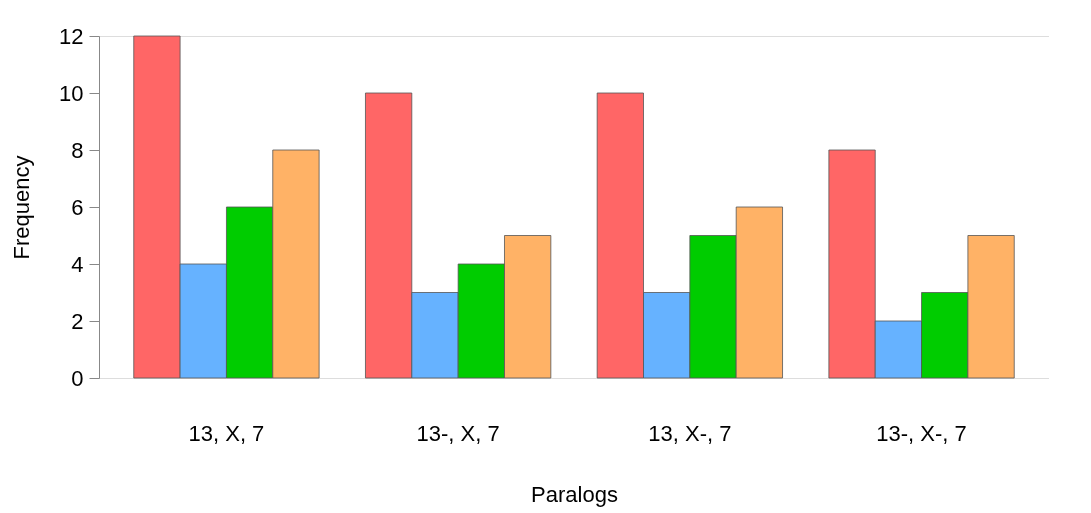 The width and height of the screenshot is (1091, 513). I want to click on y-tick-label: 12, so click(71, 36).